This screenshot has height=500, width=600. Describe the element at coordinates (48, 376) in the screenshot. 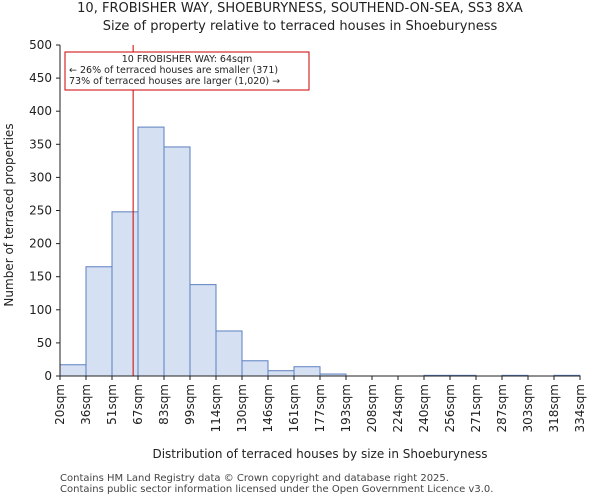

I see `y-tick-label: 0` at that location.